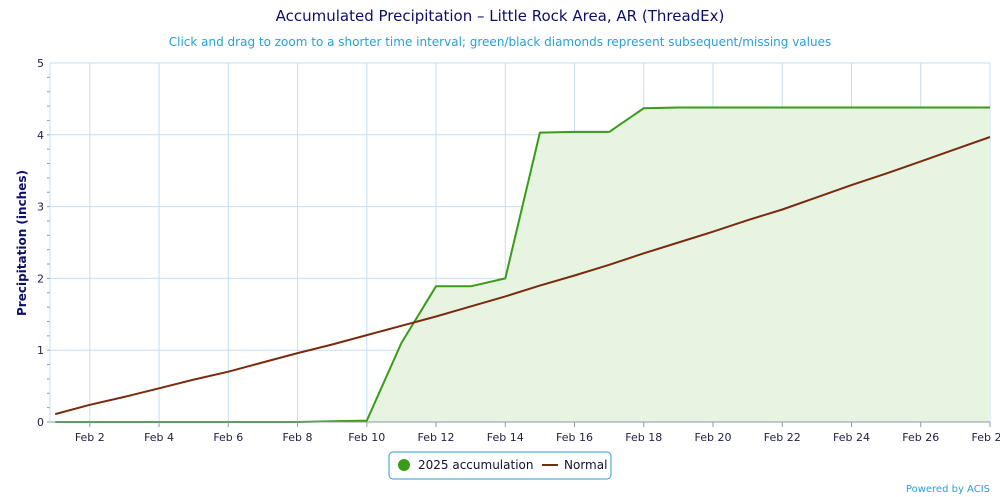 The height and width of the screenshot is (497, 1000). I want to click on legend: 2025 accumulation Normal, so click(500, 465).